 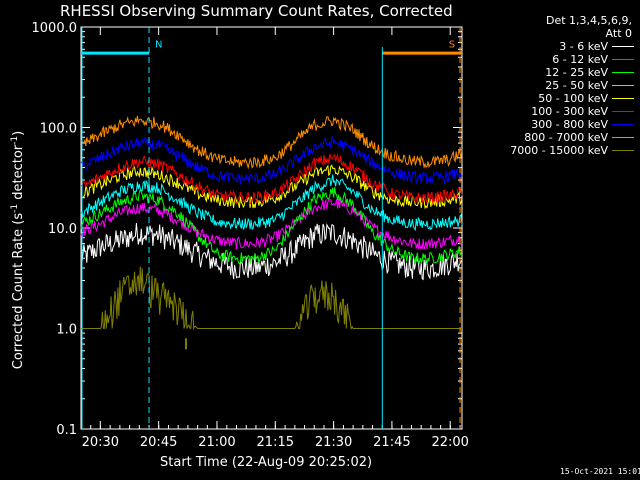 What do you see at coordinates (66, 430) in the screenshot?
I see `y-tick-label: 0.1` at bounding box center [66, 430].